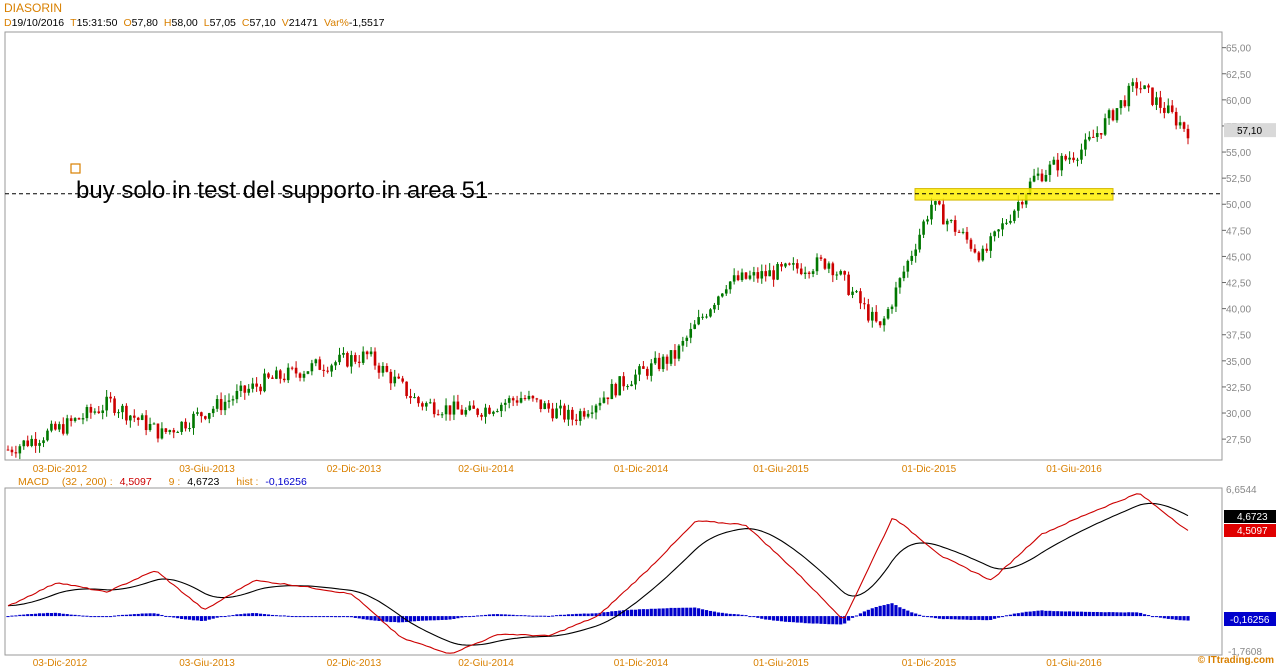 The height and width of the screenshot is (668, 1278). Describe the element at coordinates (184, 23) in the screenshot. I see `header-value-3: 58,00` at that location.